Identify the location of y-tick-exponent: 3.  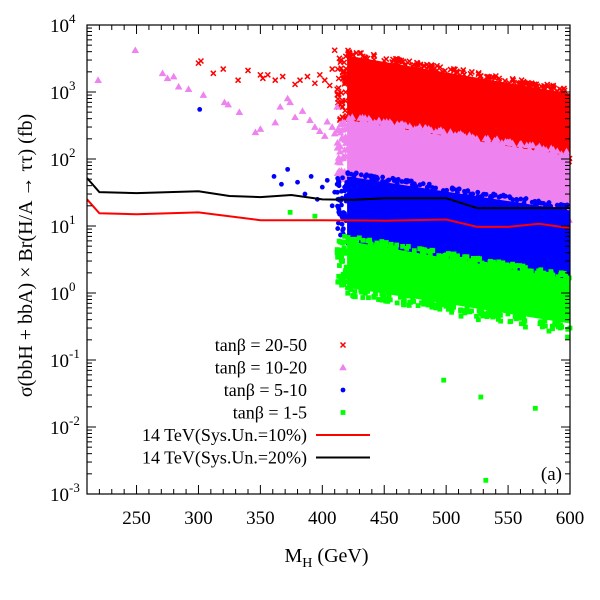
(72, 85).